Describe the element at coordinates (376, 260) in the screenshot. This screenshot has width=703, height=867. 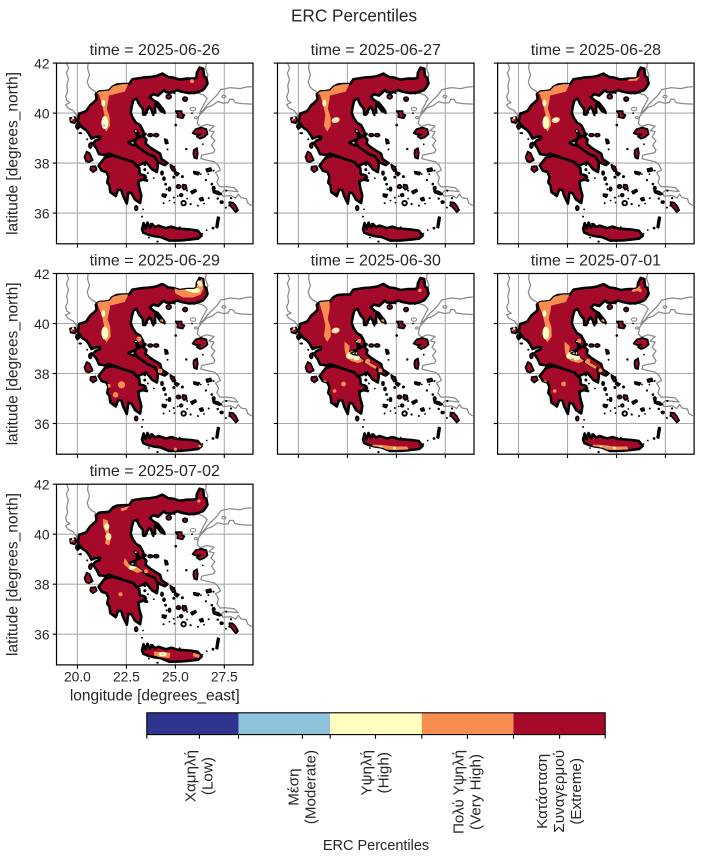
I see `svg-text: time = 2025-06-30` at that location.